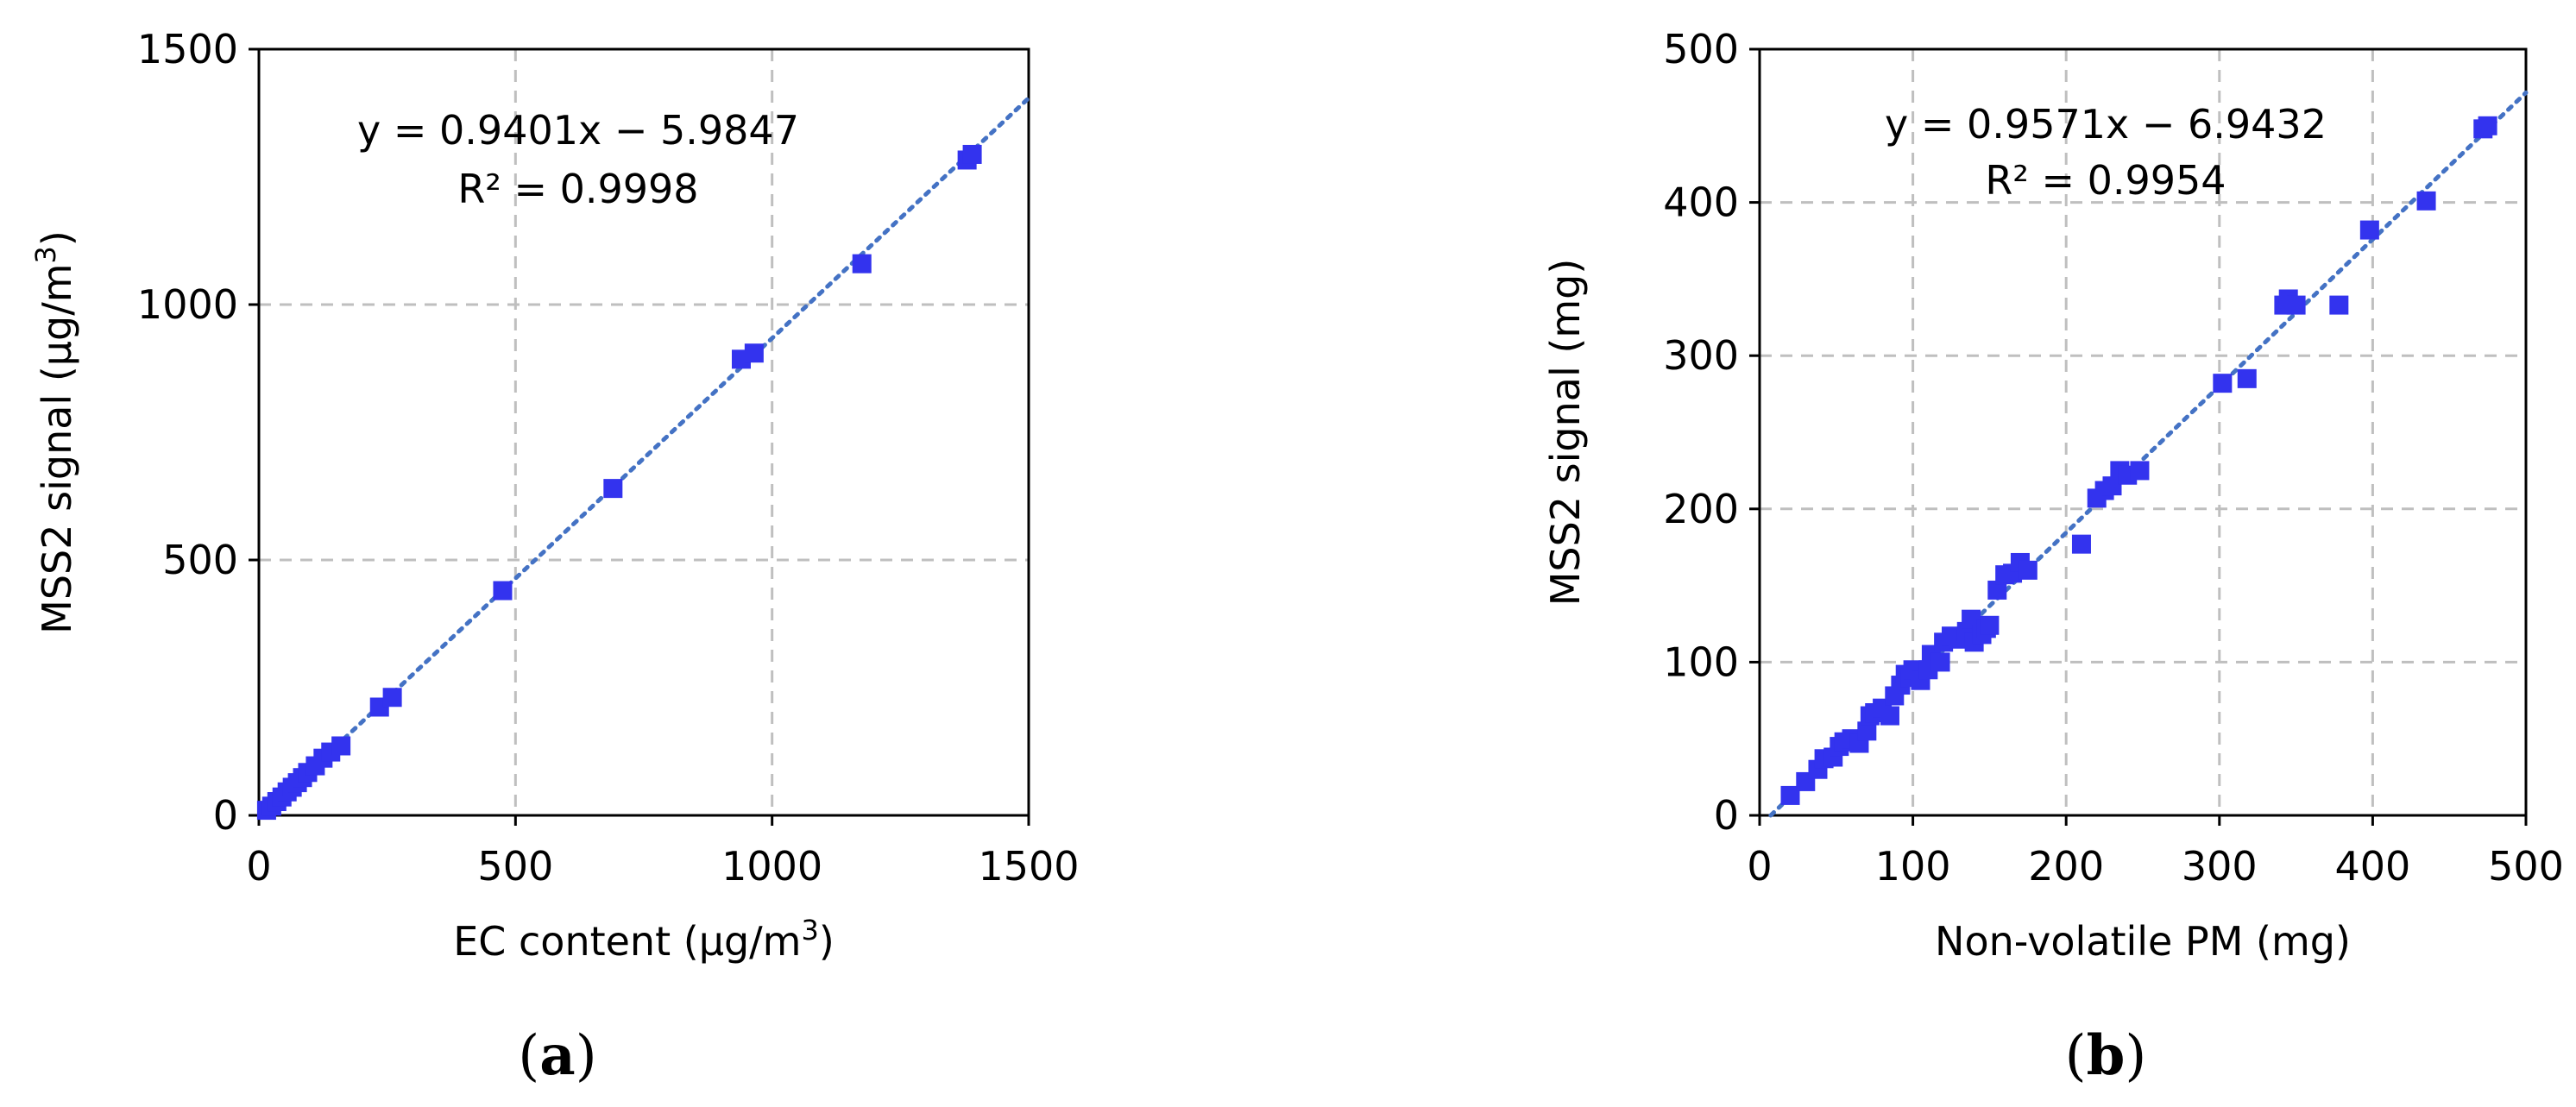  Describe the element at coordinates (578, 130) in the screenshot. I see `trendline-equation: y = 0.9401x − 5.9847` at that location.